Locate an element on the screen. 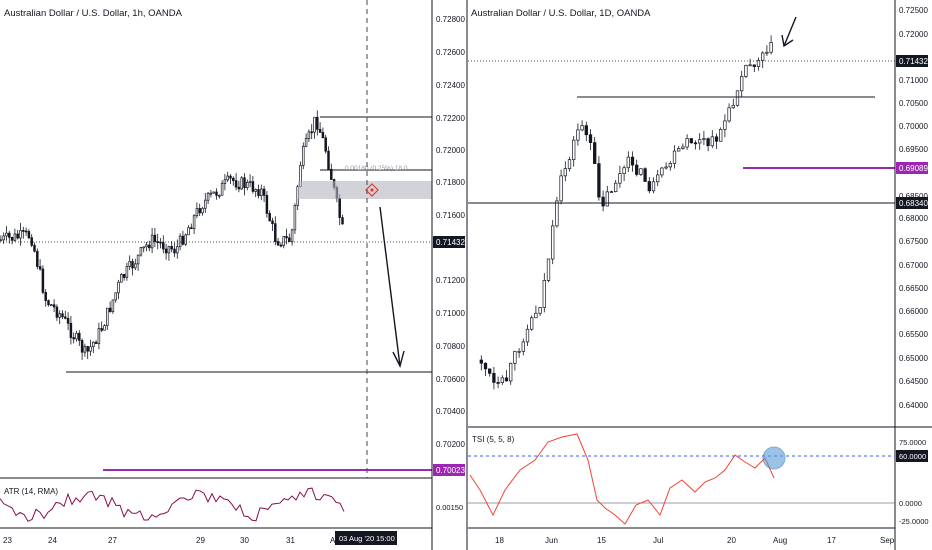 This screenshot has height=550, width=932. left-price-zone is located at coordinates (365, 190).